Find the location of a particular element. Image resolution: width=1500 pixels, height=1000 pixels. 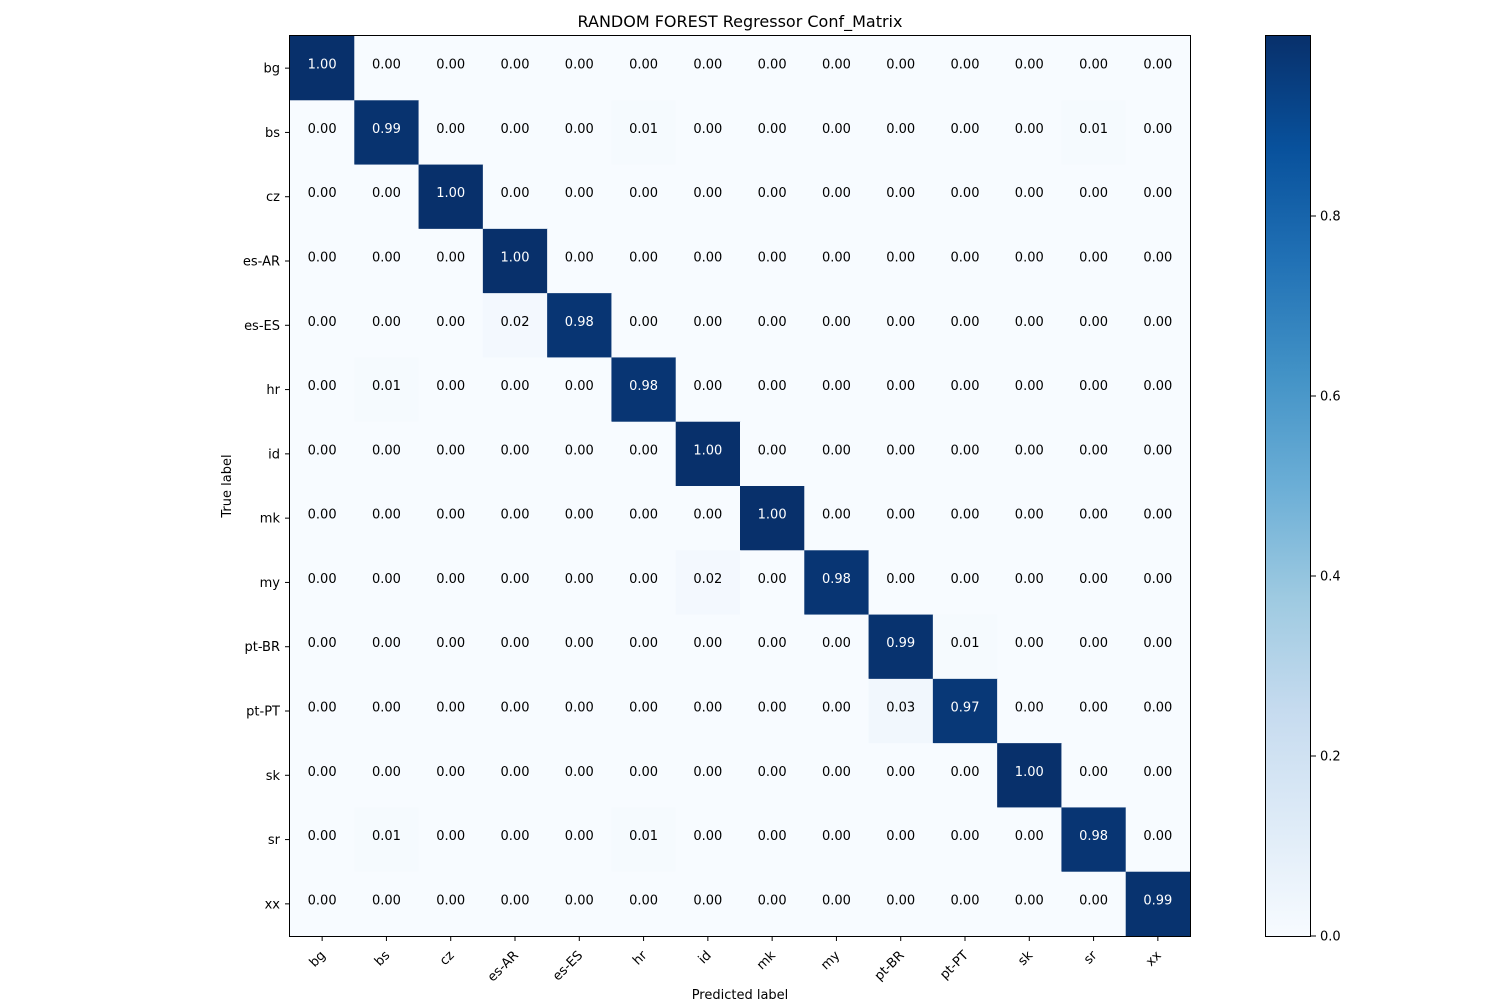

y-tick-label: bg is located at coordinates (271, 69).